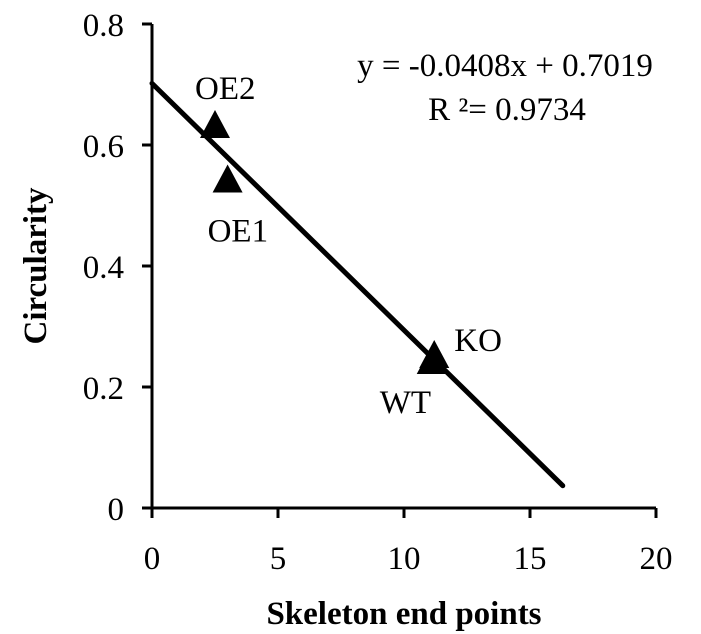  Describe the element at coordinates (116, 510) in the screenshot. I see `y-tick-label: 0` at that location.